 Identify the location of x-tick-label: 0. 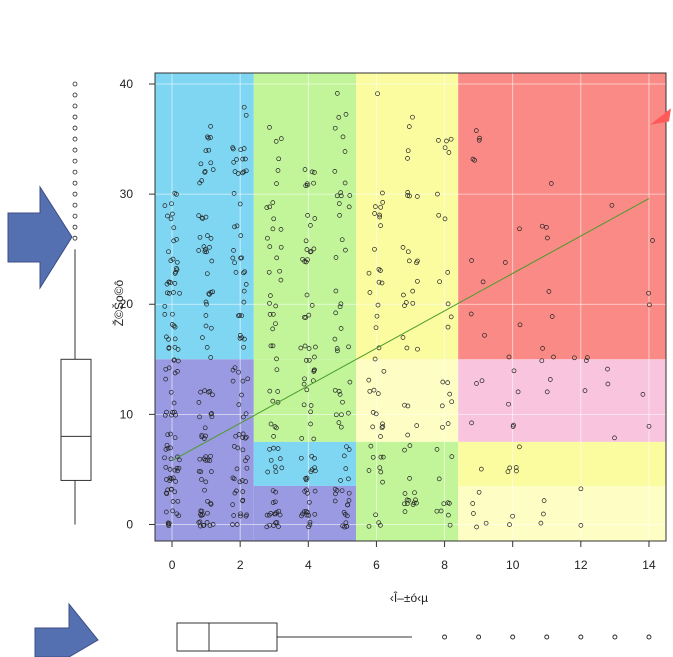
(172, 565).